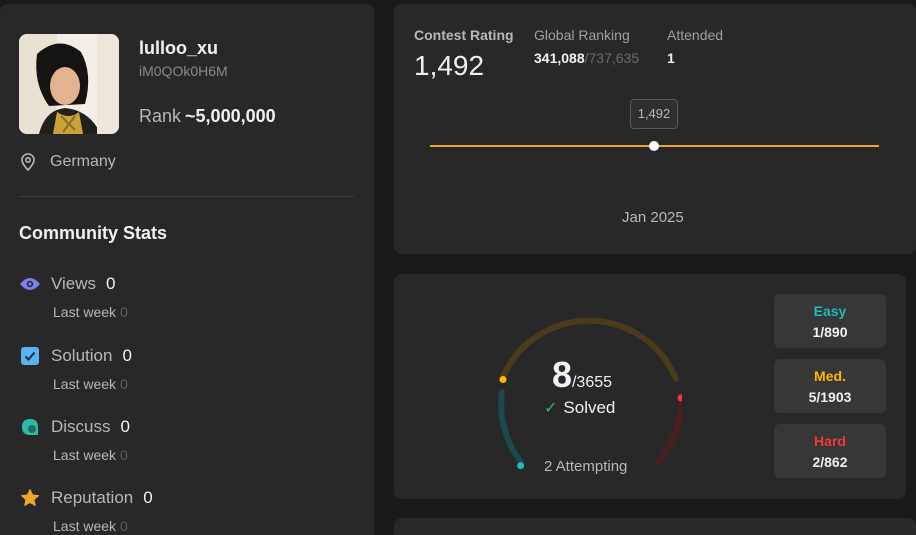 The width and height of the screenshot is (916, 535). What do you see at coordinates (28, 162) in the screenshot?
I see `location-pin-icon` at bounding box center [28, 162].